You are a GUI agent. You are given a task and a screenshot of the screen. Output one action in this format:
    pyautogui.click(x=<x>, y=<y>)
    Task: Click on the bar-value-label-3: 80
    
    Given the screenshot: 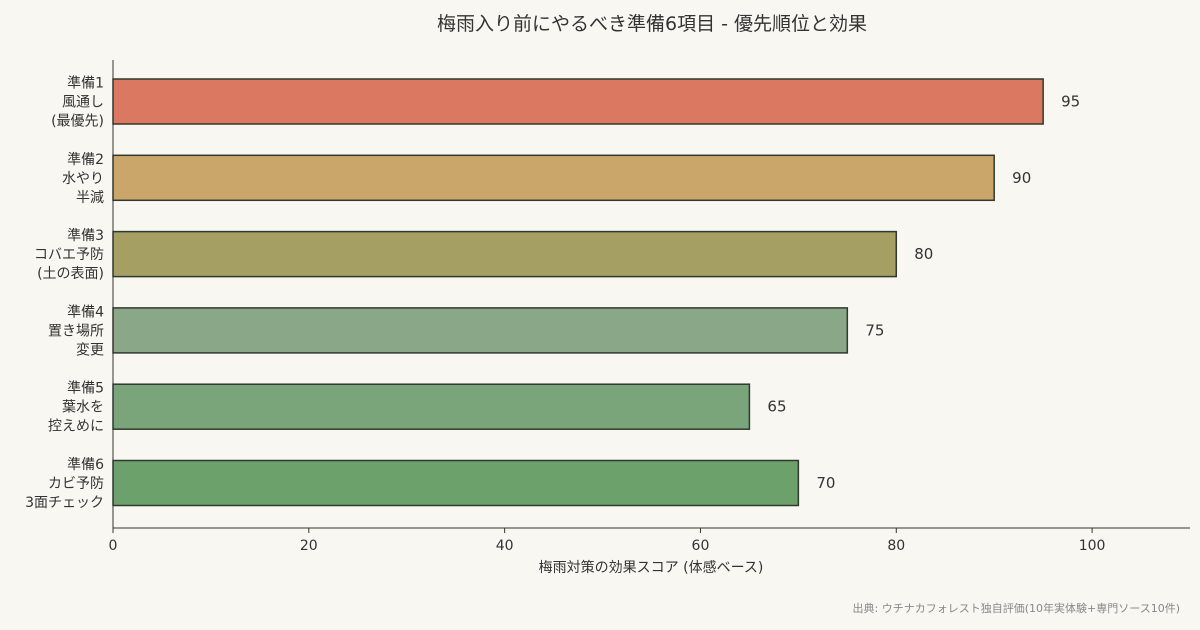 What is the action you would take?
    pyautogui.click(x=923, y=254)
    